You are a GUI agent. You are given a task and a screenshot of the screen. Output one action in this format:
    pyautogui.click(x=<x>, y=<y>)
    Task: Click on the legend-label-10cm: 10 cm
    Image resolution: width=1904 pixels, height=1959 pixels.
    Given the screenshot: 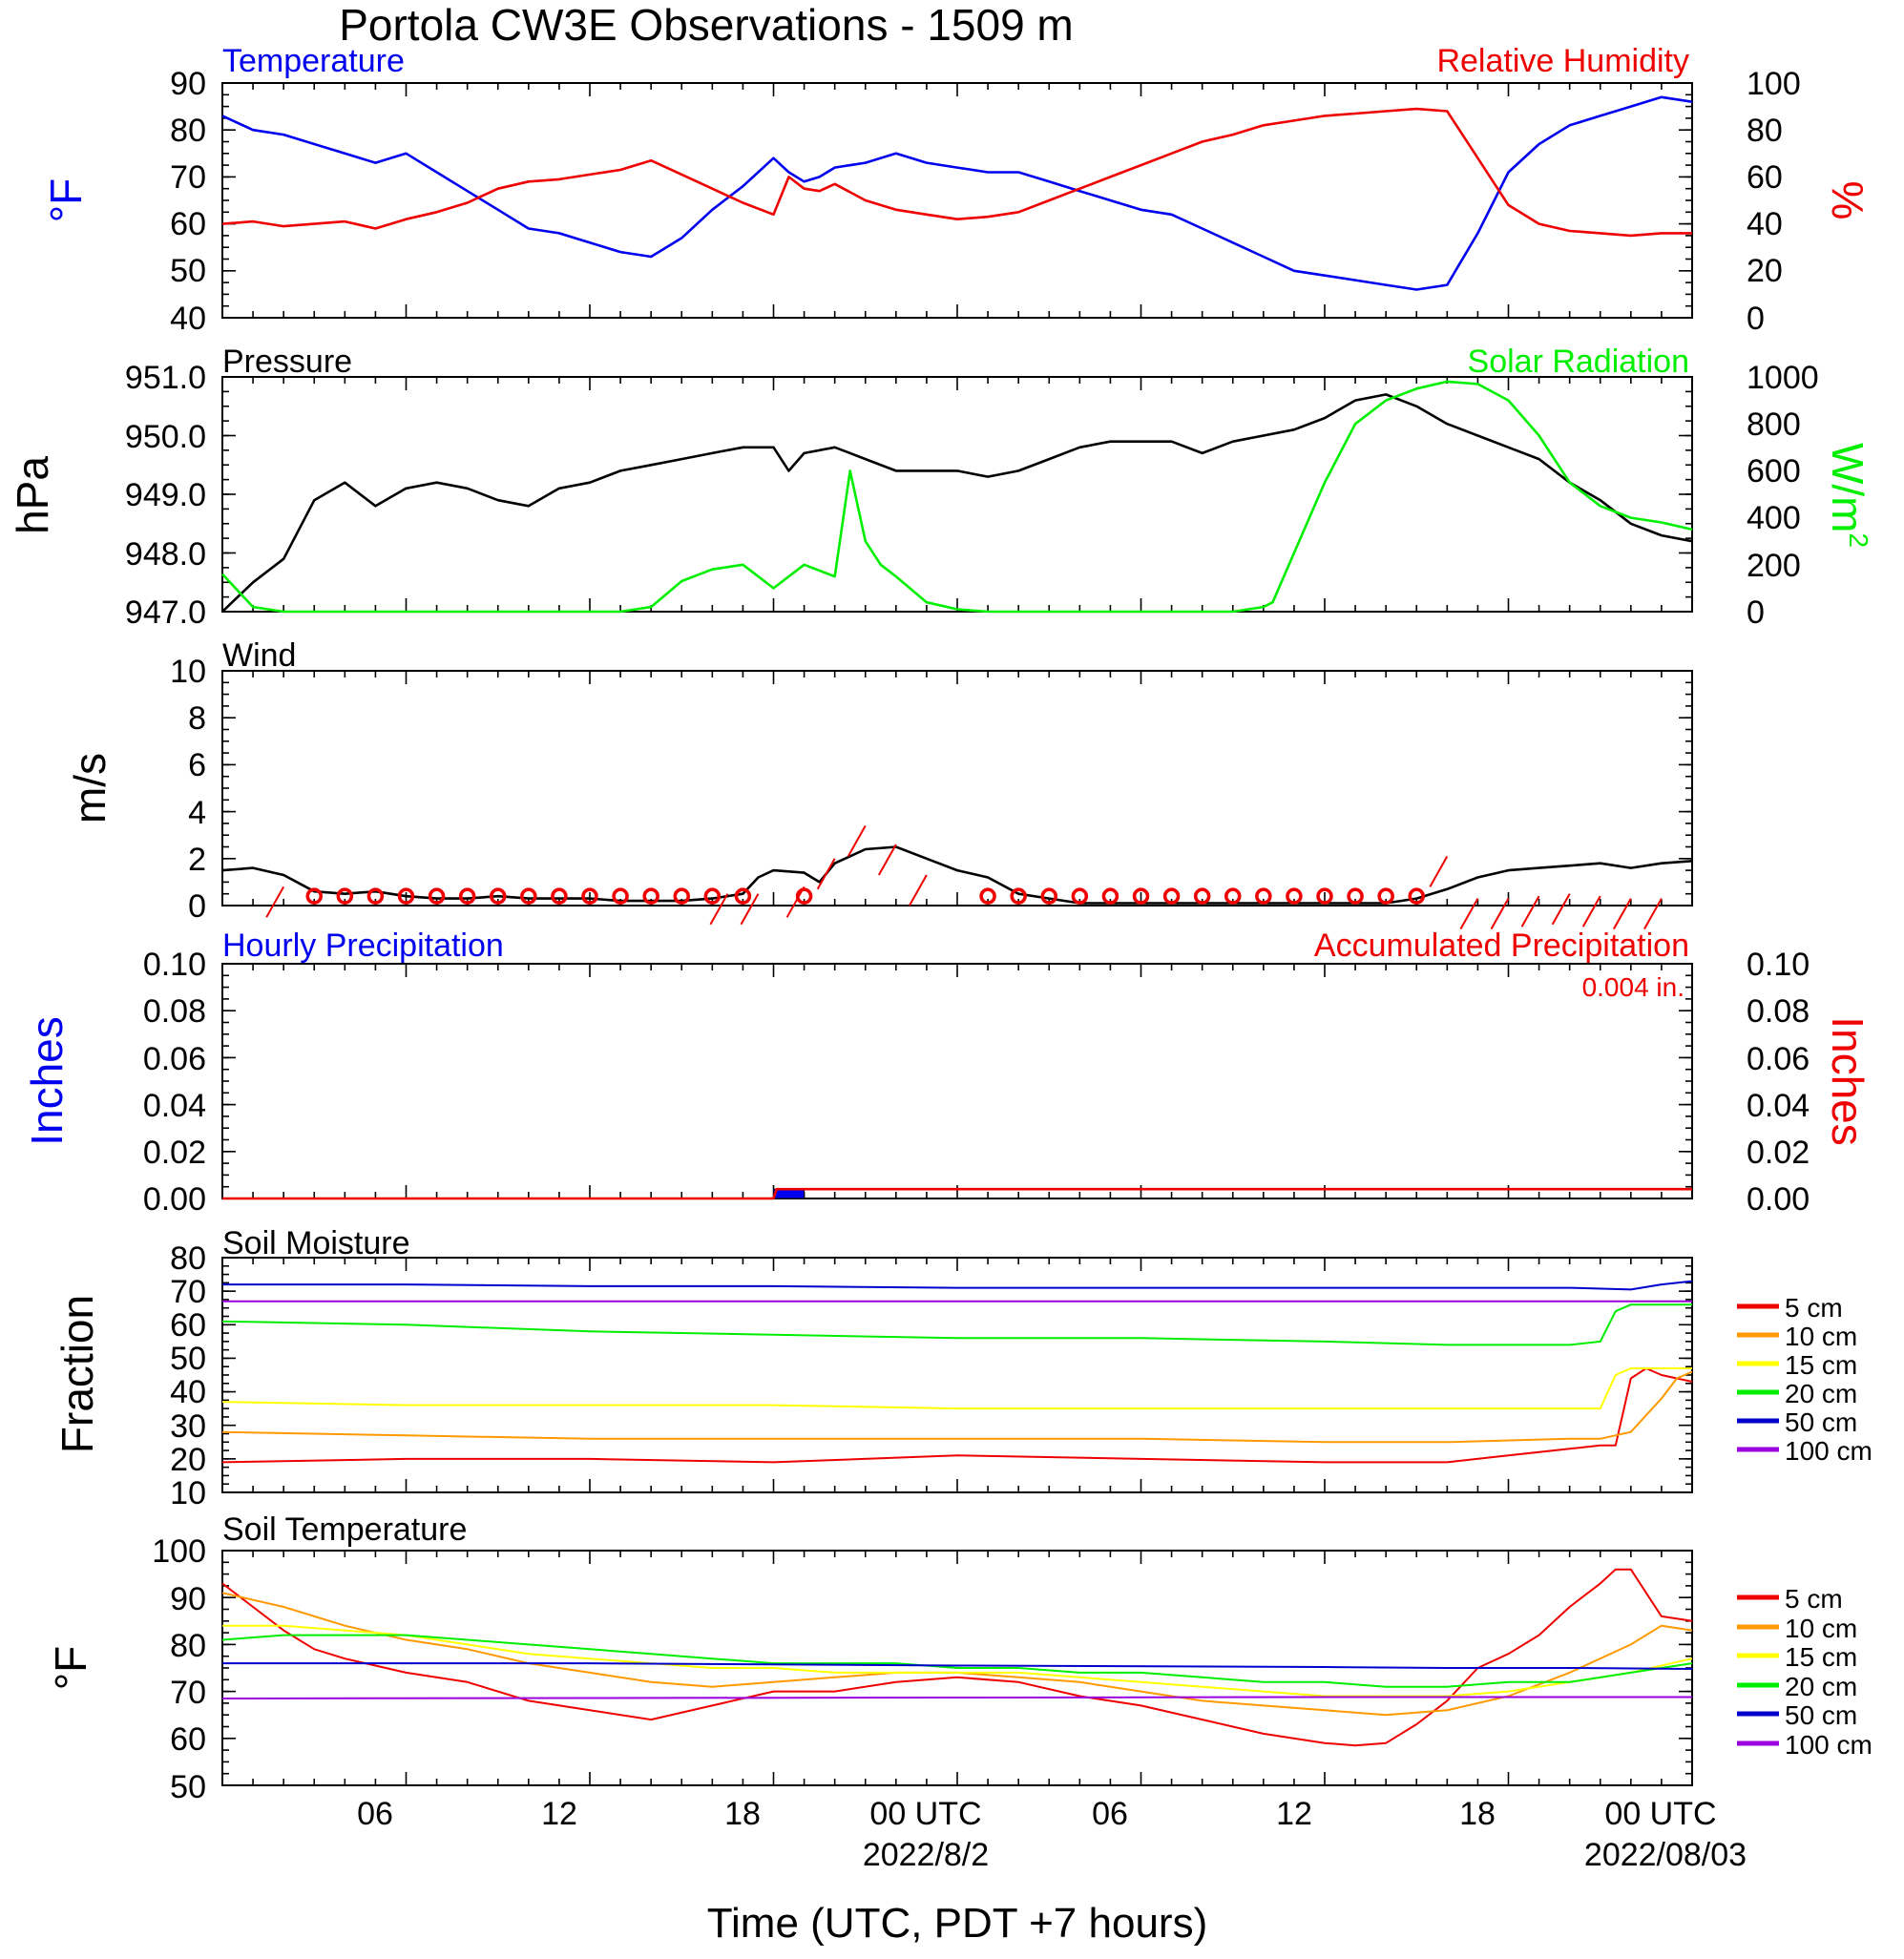 What is the action you would take?
    pyautogui.click(x=1821, y=1336)
    